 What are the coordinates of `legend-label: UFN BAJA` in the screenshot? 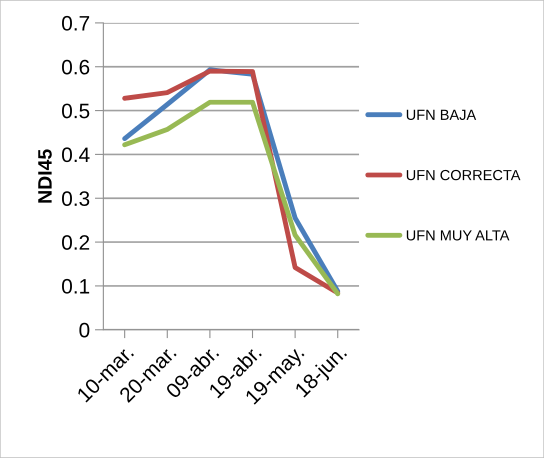 It's located at (441, 115).